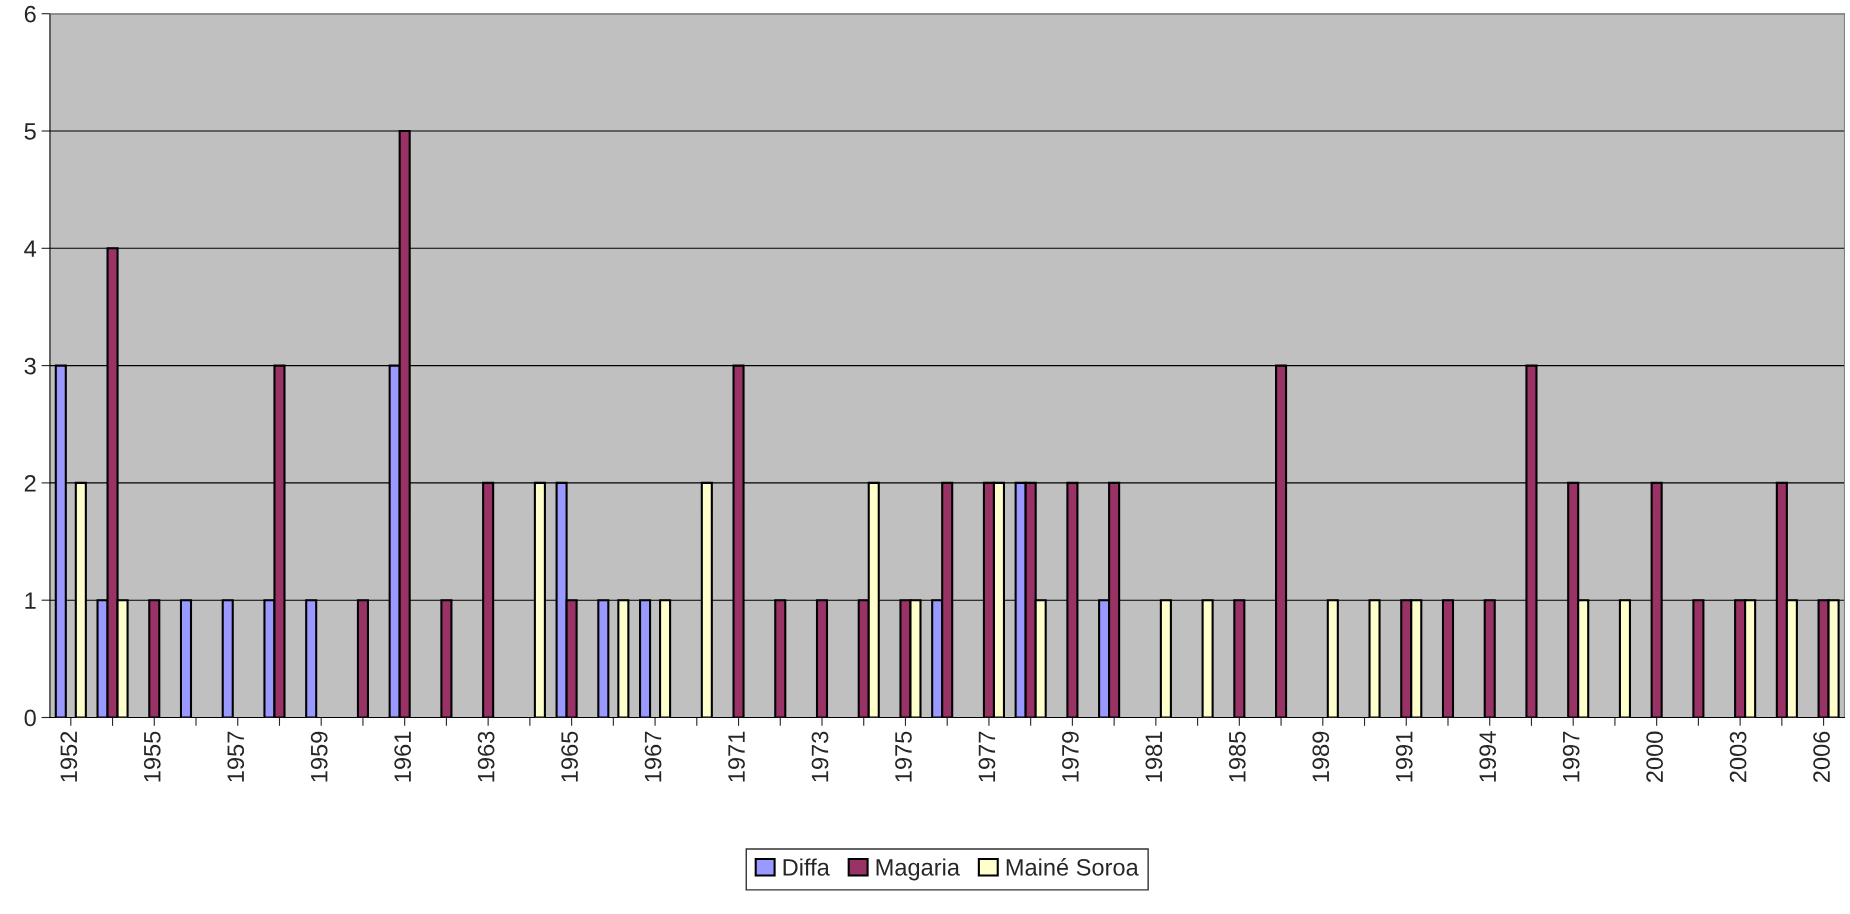  Describe the element at coordinates (30, 14) in the screenshot. I see `y-tick-label: 6` at that location.